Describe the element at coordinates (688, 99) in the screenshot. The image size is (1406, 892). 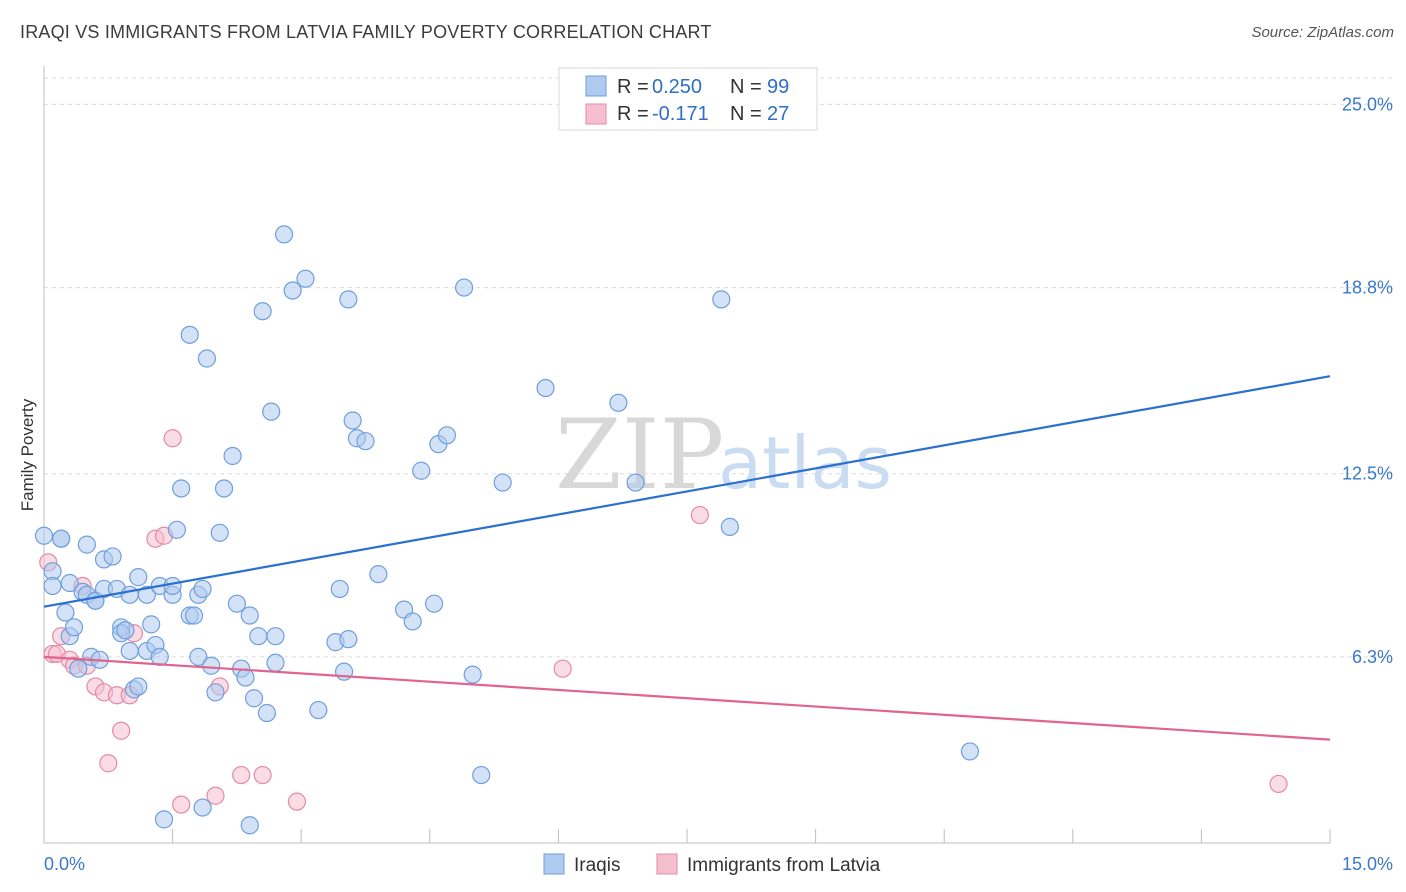
I see `stats-legend: R = 0.250 N = 99 R = -0.171 N = 27` at that location.